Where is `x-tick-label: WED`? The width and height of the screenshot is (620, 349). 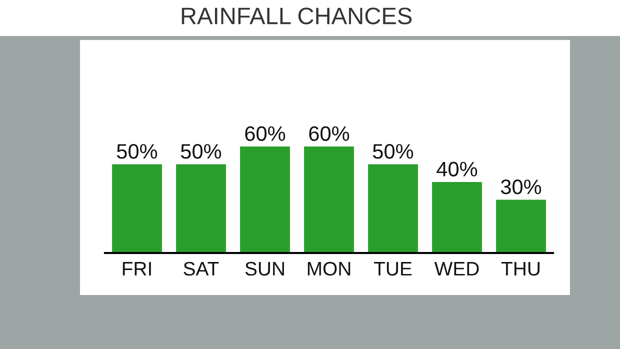
x-tick-label: WED is located at coordinates (456, 269).